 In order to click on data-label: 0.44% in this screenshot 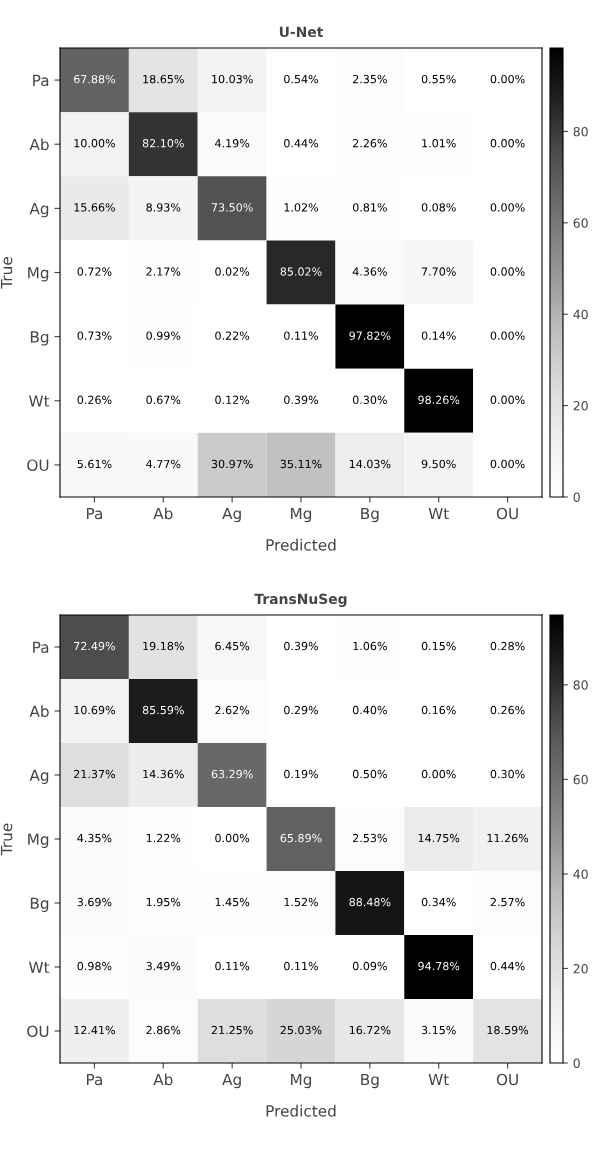, I will do `click(301, 143)`.